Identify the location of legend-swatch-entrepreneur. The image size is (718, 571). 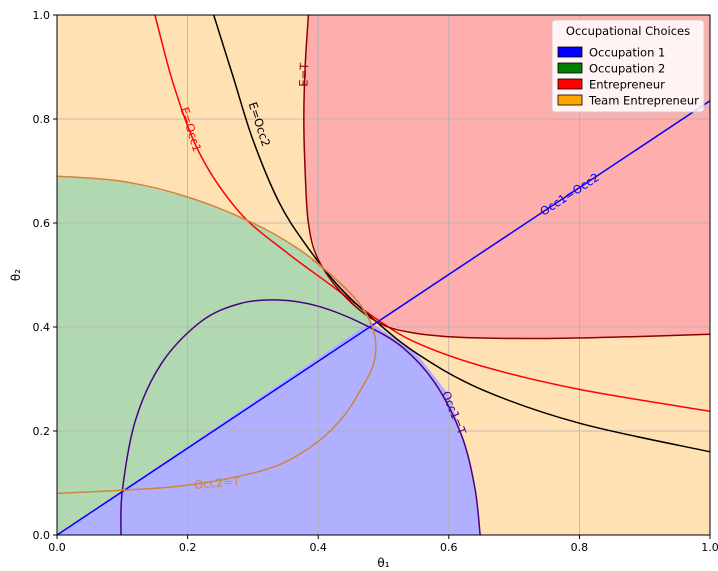
(570, 84).